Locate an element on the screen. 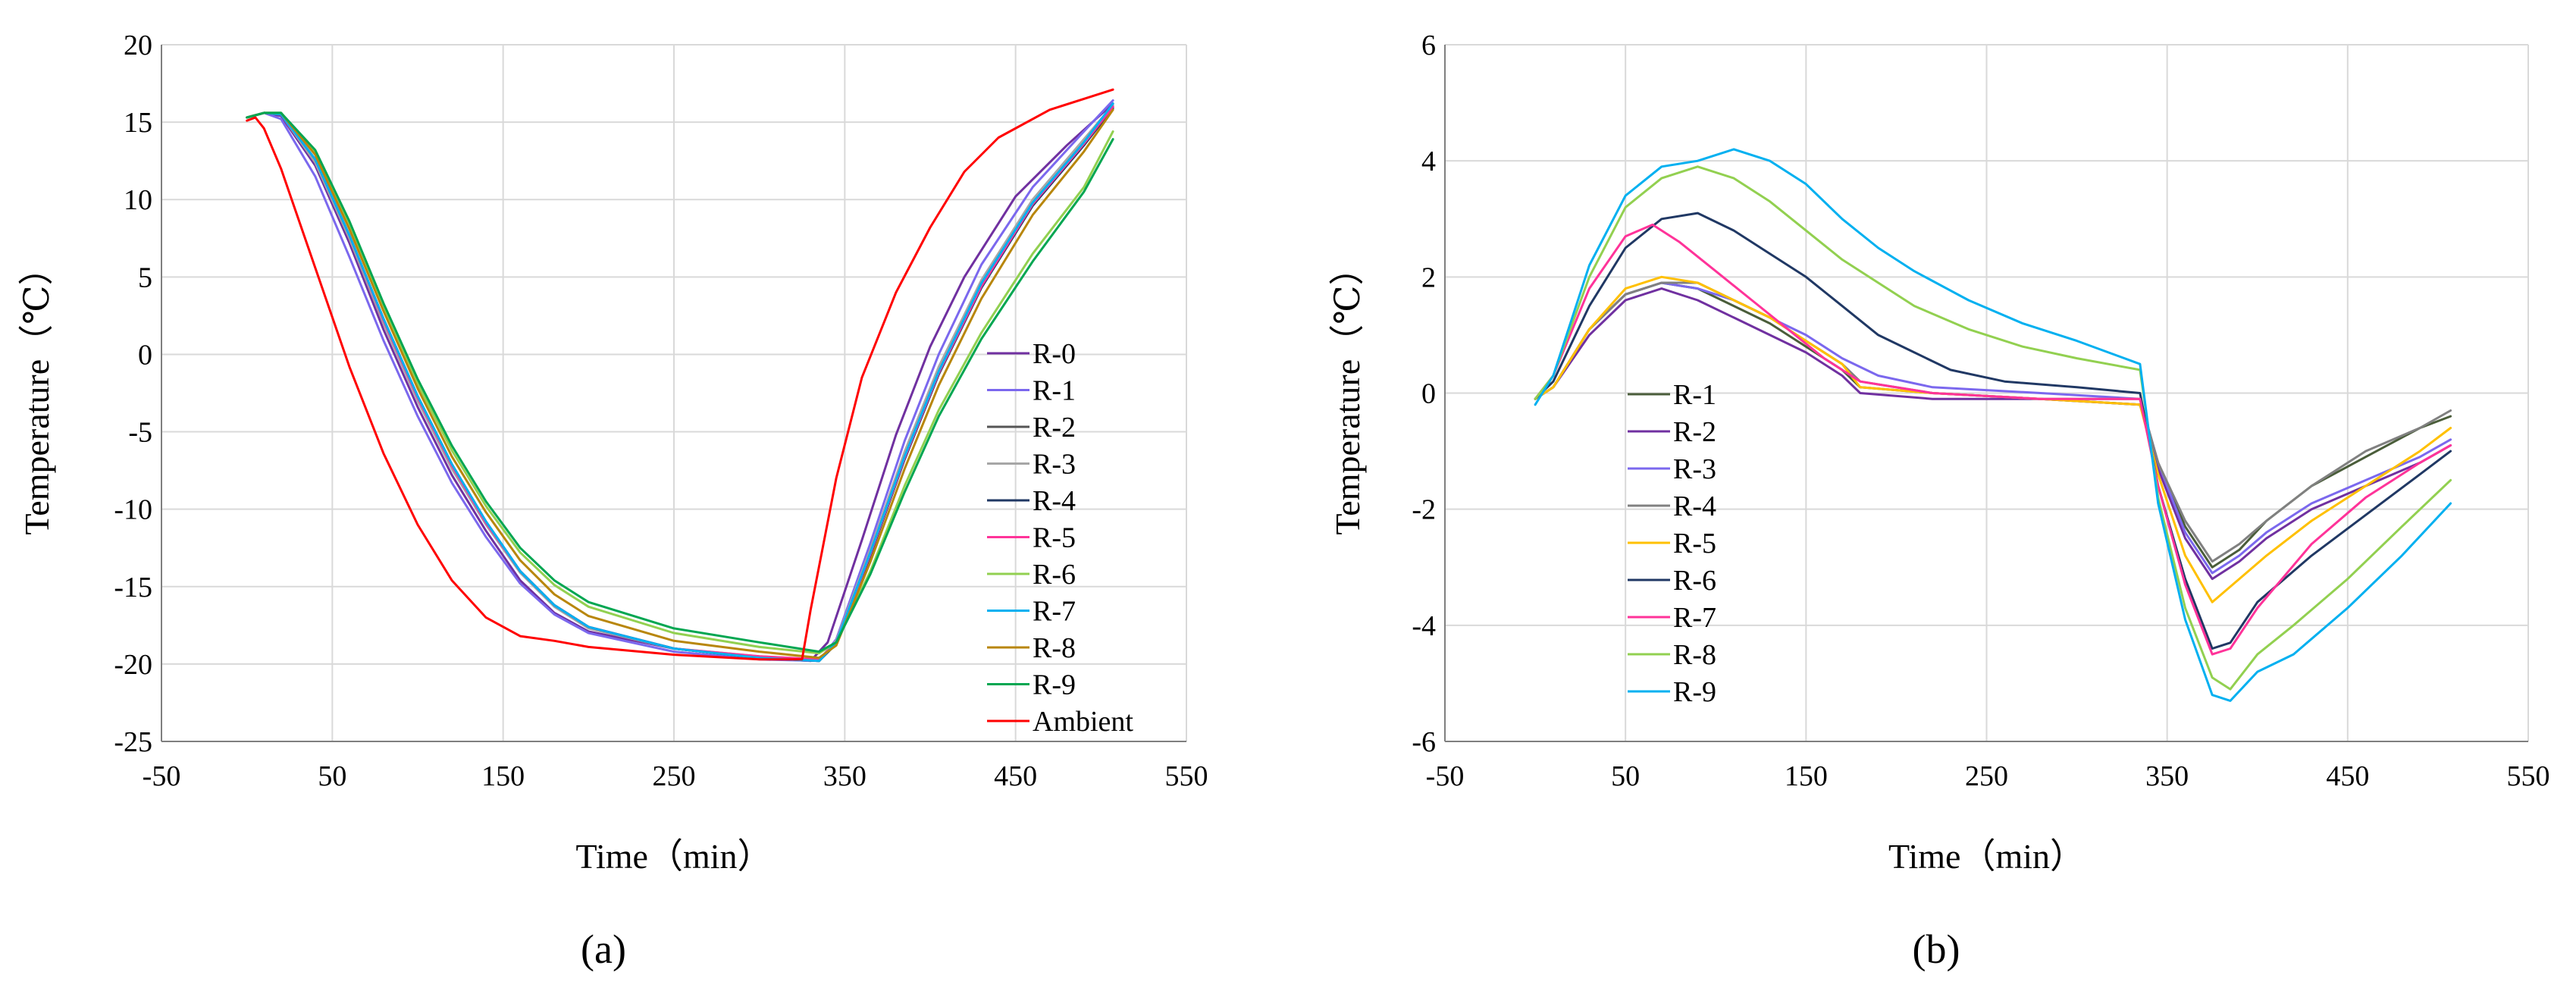 Image resolution: width=2576 pixels, height=981 pixels. chart-b-x-tick-label: 50 is located at coordinates (1625, 776).